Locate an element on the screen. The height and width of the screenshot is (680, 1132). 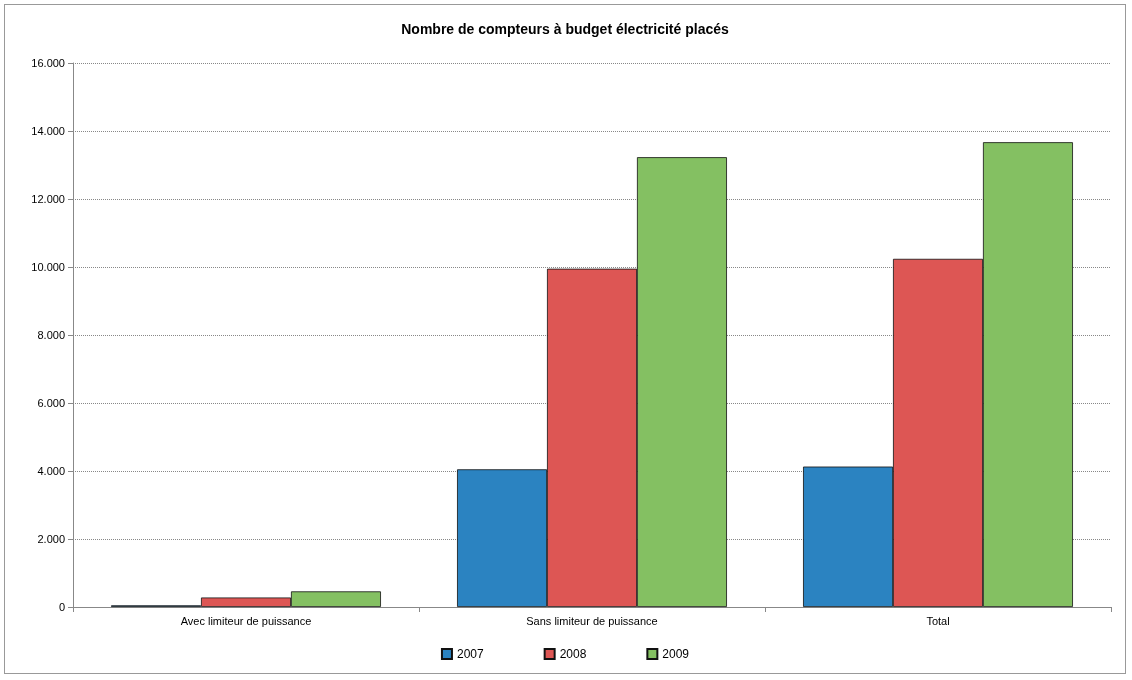
y-tick-label: 8.000 is located at coordinates (51, 335).